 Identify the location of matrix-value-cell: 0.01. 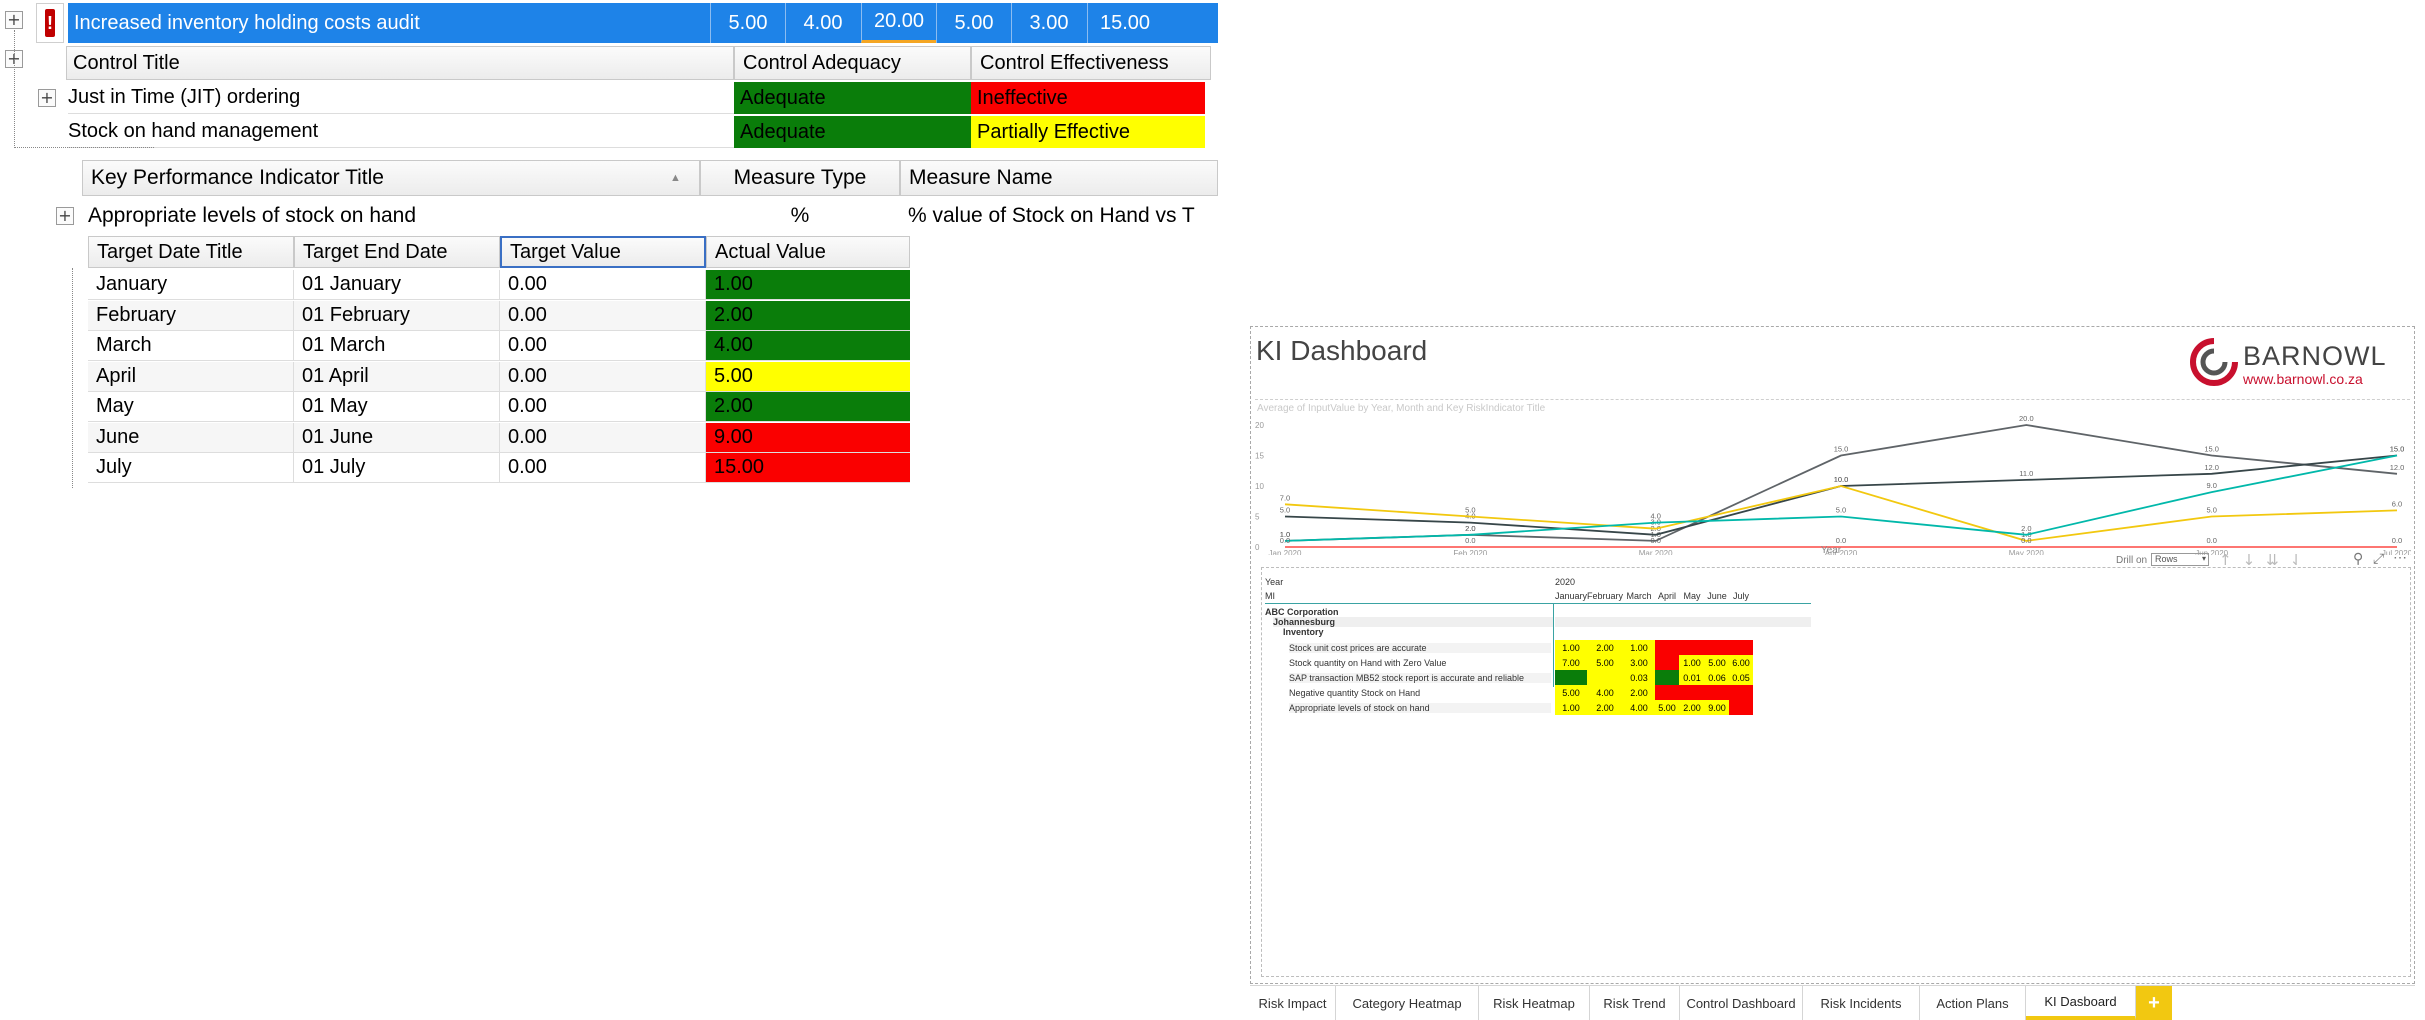
(1692, 677).